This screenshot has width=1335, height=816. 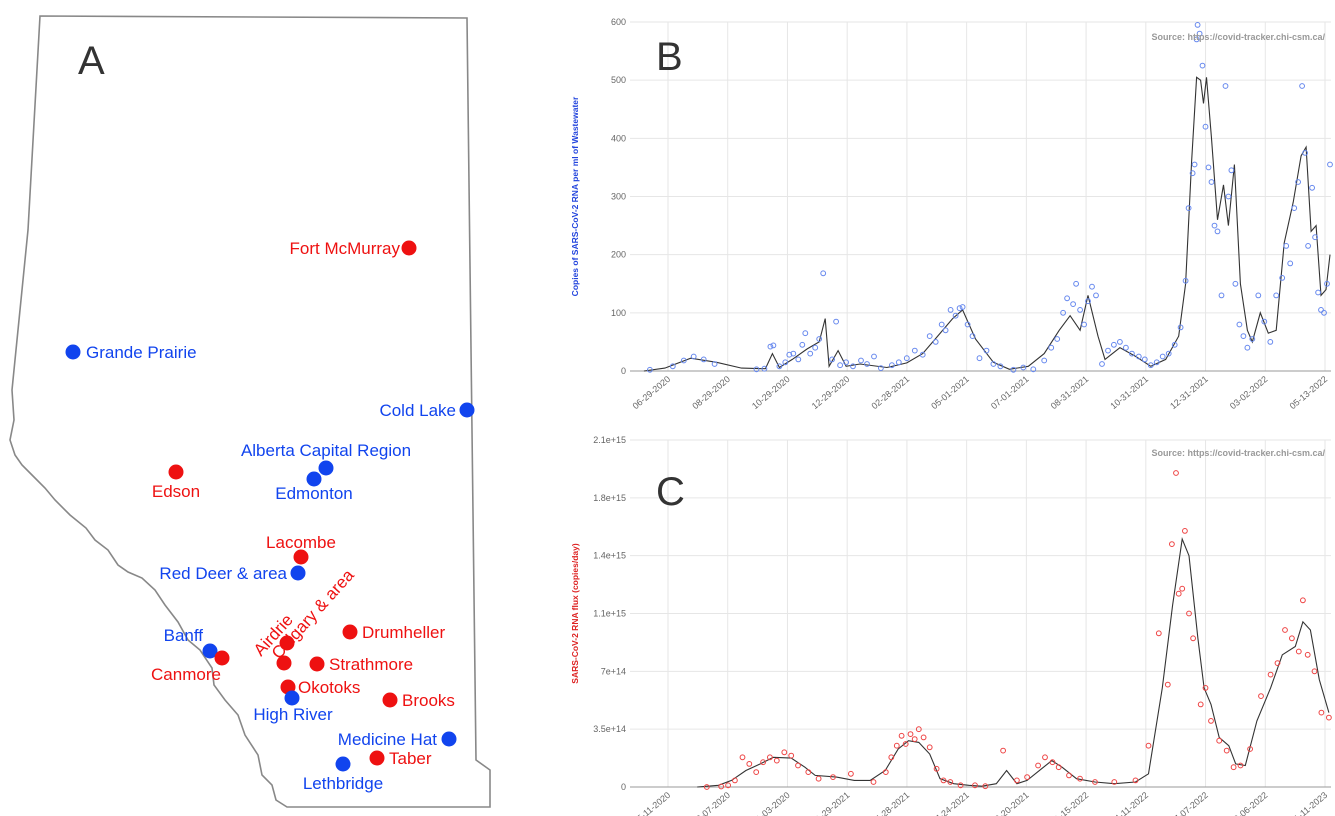 What do you see at coordinates (670, 492) in the screenshot?
I see `panel-label-c: C` at bounding box center [670, 492].